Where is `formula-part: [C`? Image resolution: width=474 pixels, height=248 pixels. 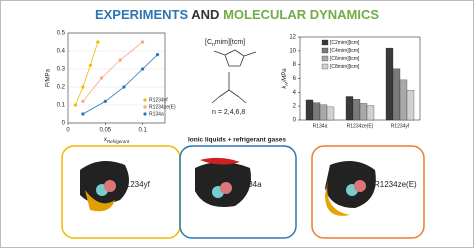
formula-part: [C is located at coordinates (208, 42).